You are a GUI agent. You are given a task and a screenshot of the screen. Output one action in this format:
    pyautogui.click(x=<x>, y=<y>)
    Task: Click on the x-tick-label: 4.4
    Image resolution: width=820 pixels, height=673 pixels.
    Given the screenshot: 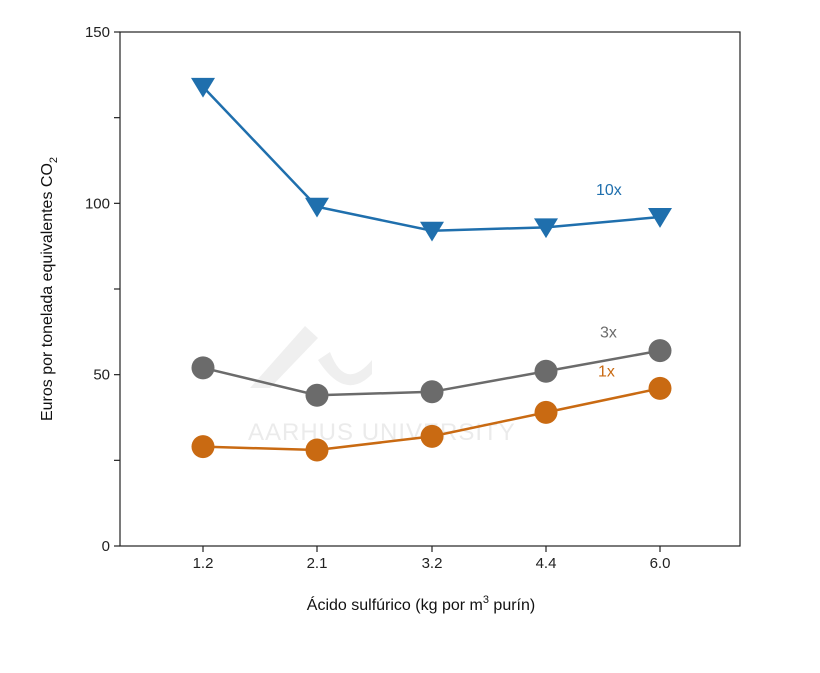 What is the action you would take?
    pyautogui.click(x=546, y=563)
    